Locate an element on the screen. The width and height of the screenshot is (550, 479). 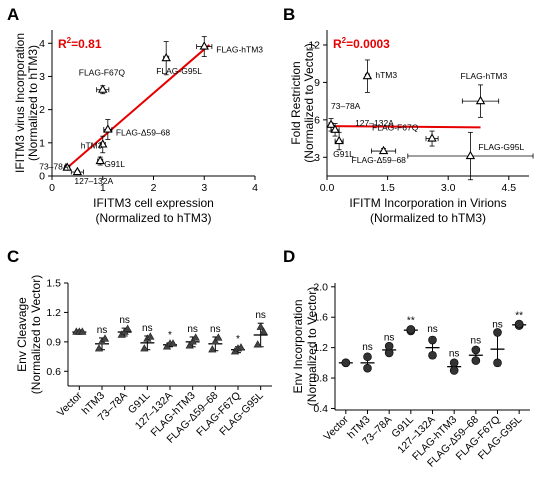
y-tick-label: 1.6 is located at coordinates (320, 318).